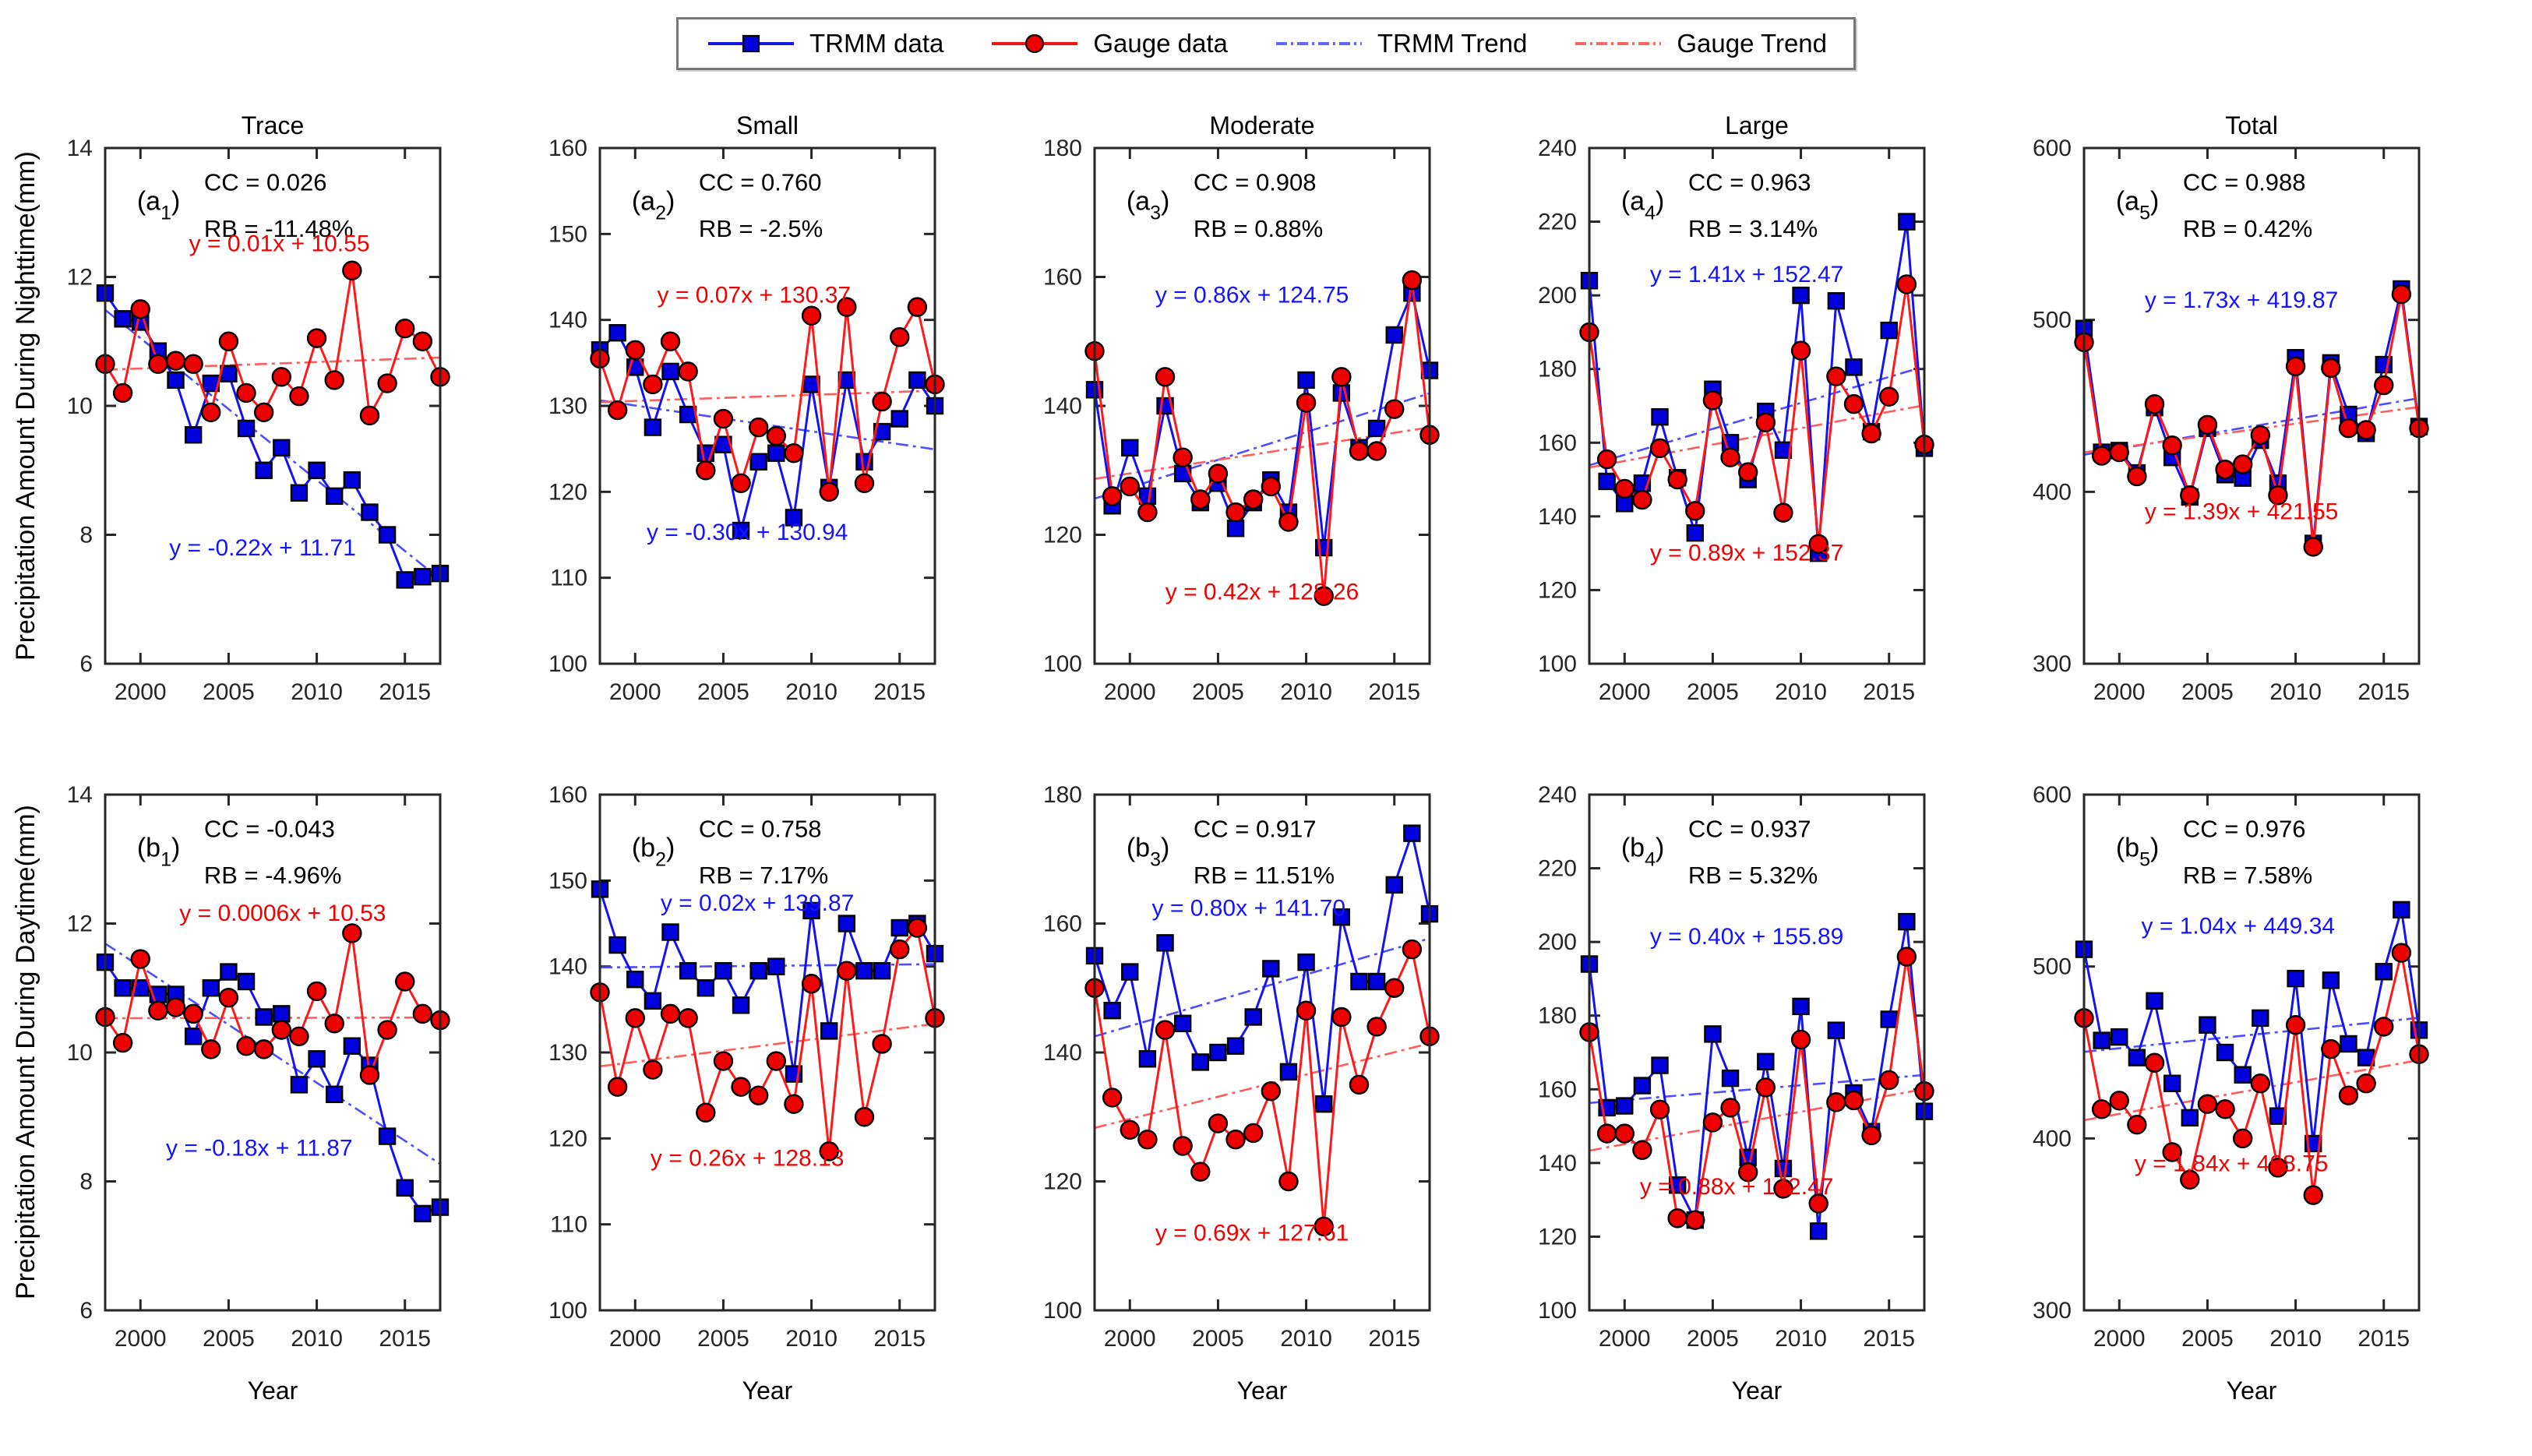 The height and width of the screenshot is (1456, 2532). What do you see at coordinates (1262, 438) in the screenshot?
I see `gauge-series-line` at bounding box center [1262, 438].